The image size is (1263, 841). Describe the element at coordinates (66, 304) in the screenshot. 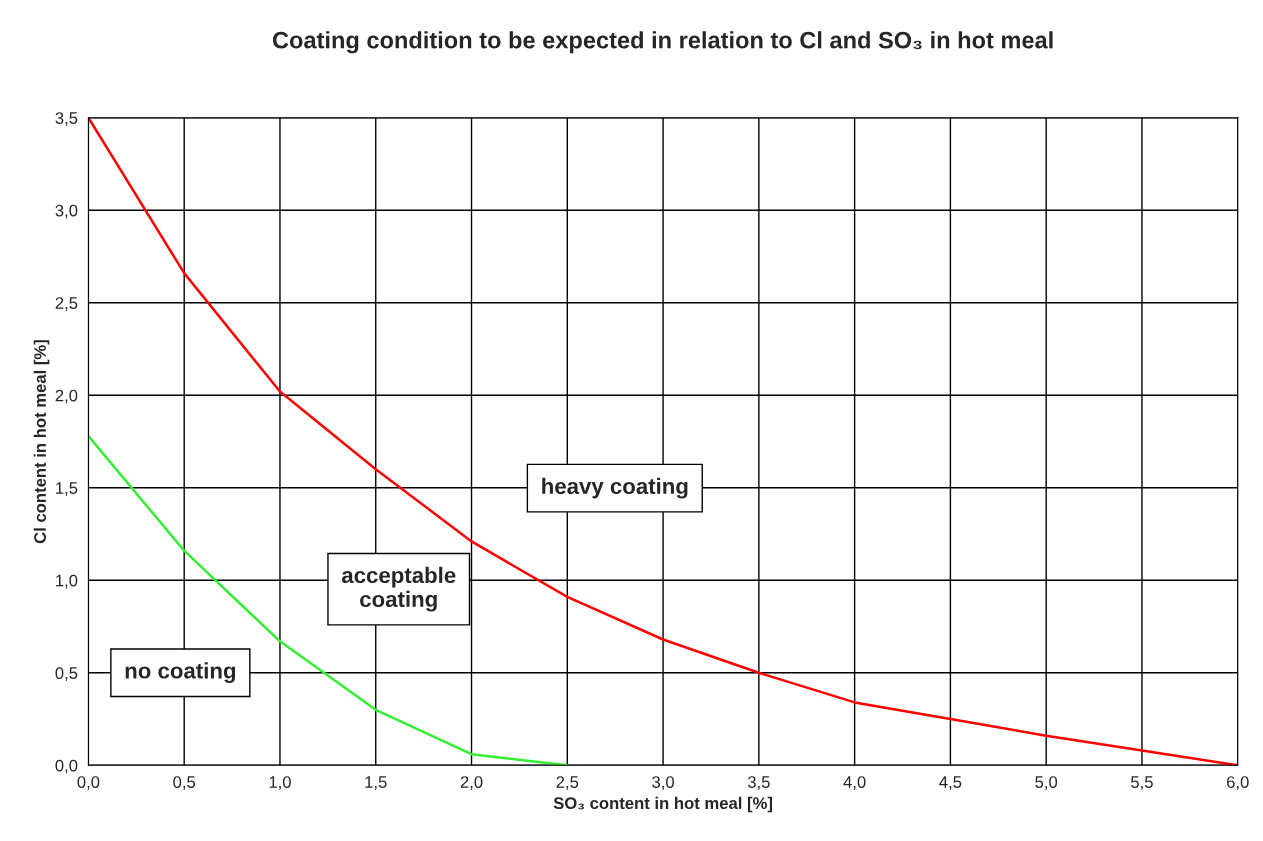

I see `y-tick-label: 2,5` at that location.